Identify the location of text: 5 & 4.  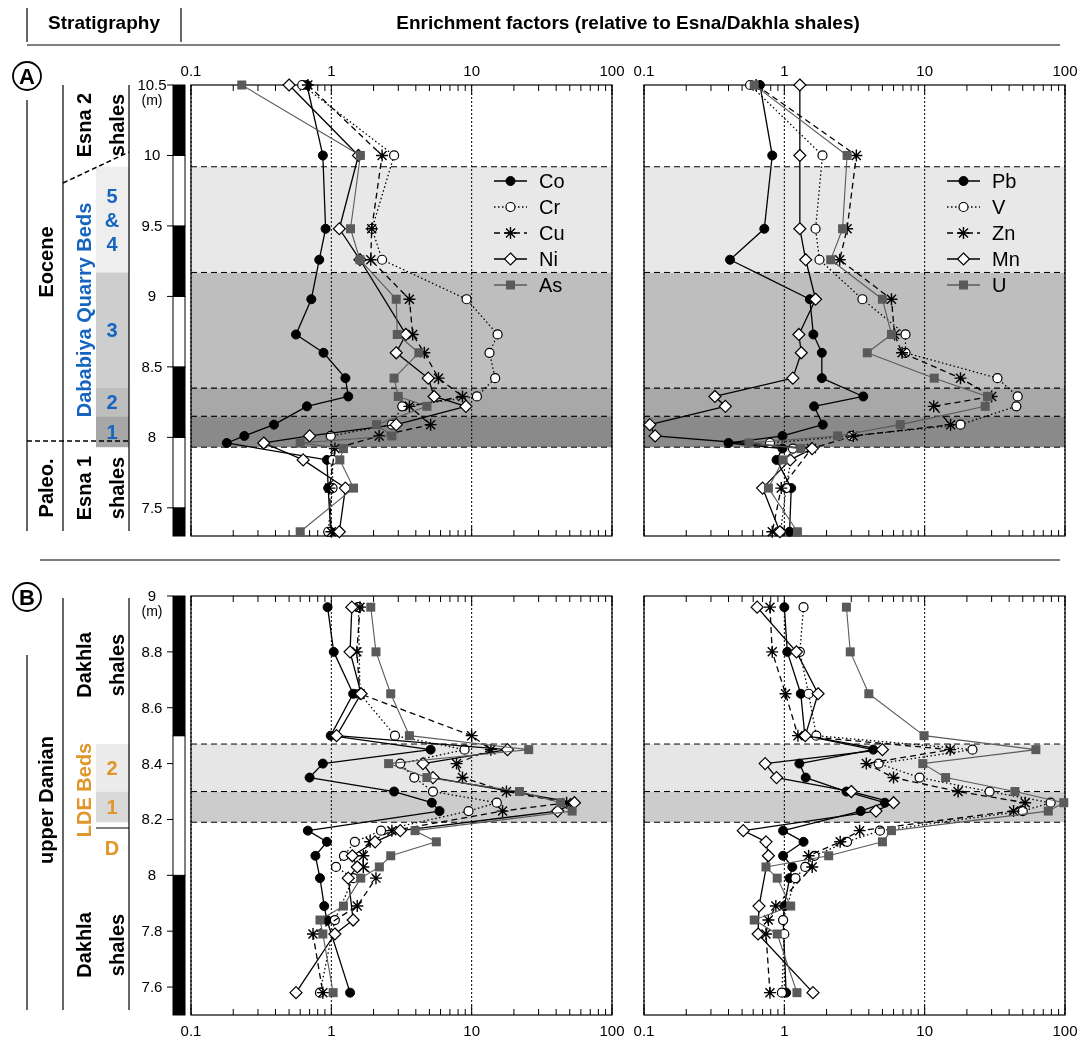
(112, 220).